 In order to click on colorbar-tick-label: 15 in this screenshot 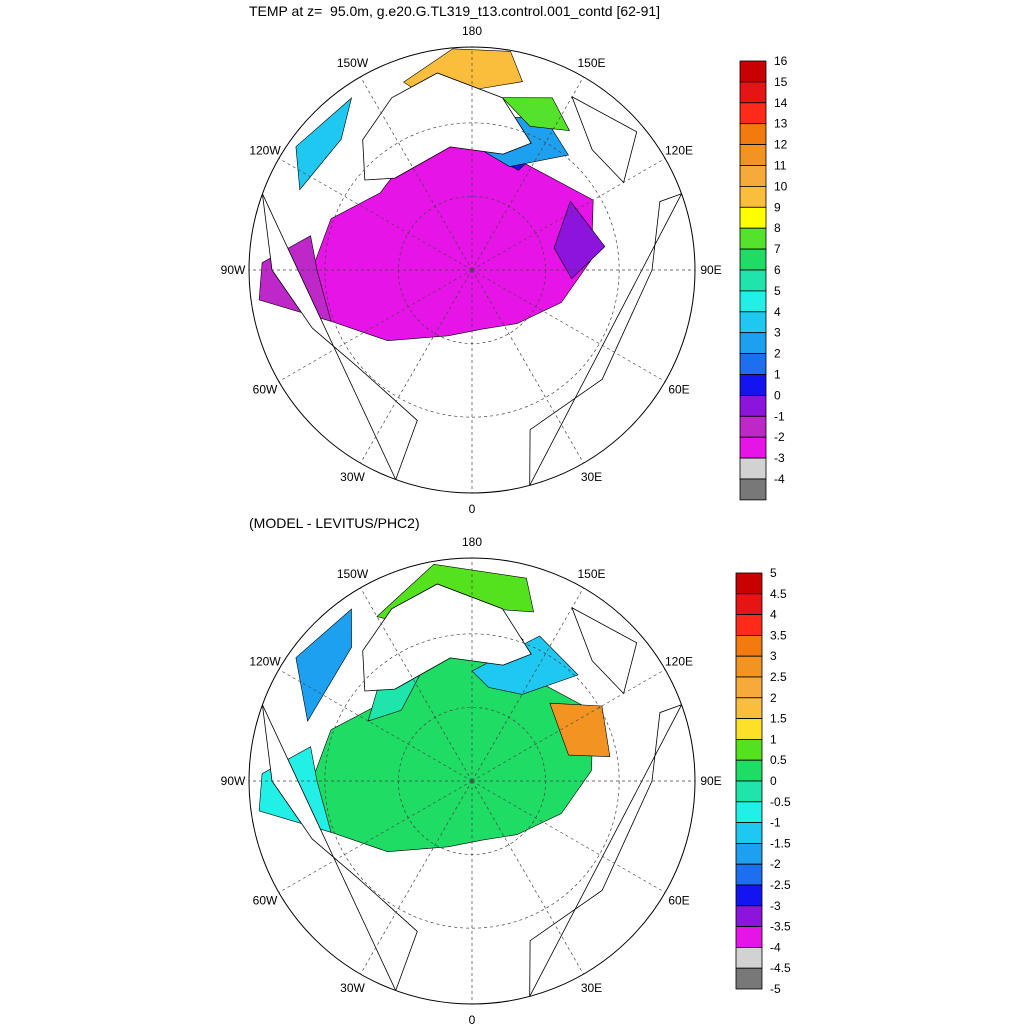, I will do `click(781, 82)`.